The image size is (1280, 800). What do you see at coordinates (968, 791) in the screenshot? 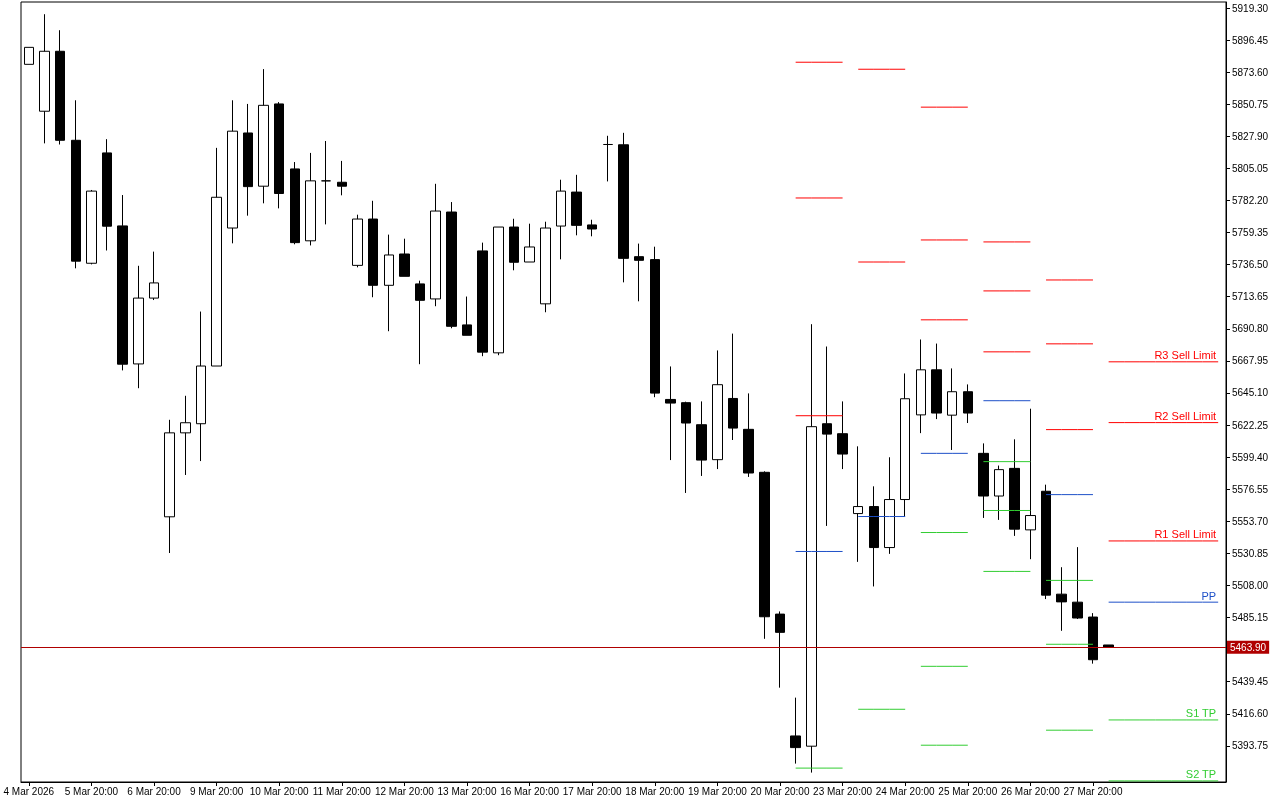
I see `x-tick-label: 25 Mar 20:00` at bounding box center [968, 791].